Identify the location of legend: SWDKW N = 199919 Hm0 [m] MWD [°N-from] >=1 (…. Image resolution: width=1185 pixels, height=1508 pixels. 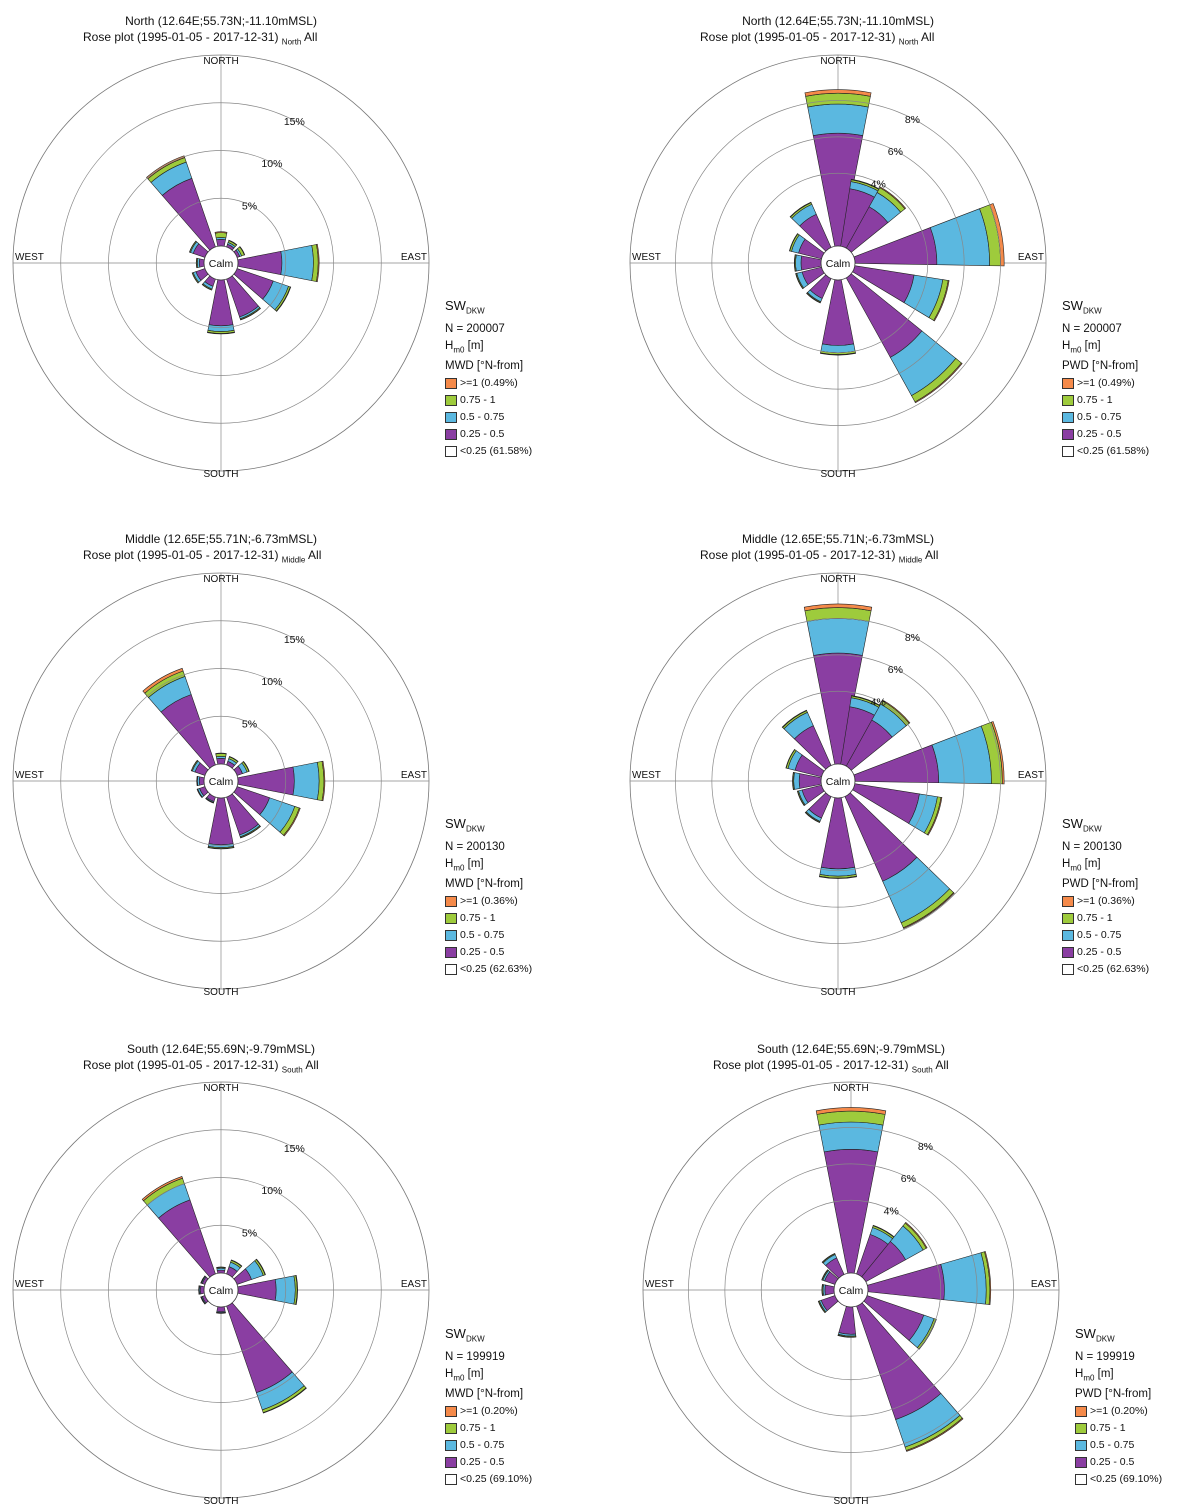
(488, 1406).